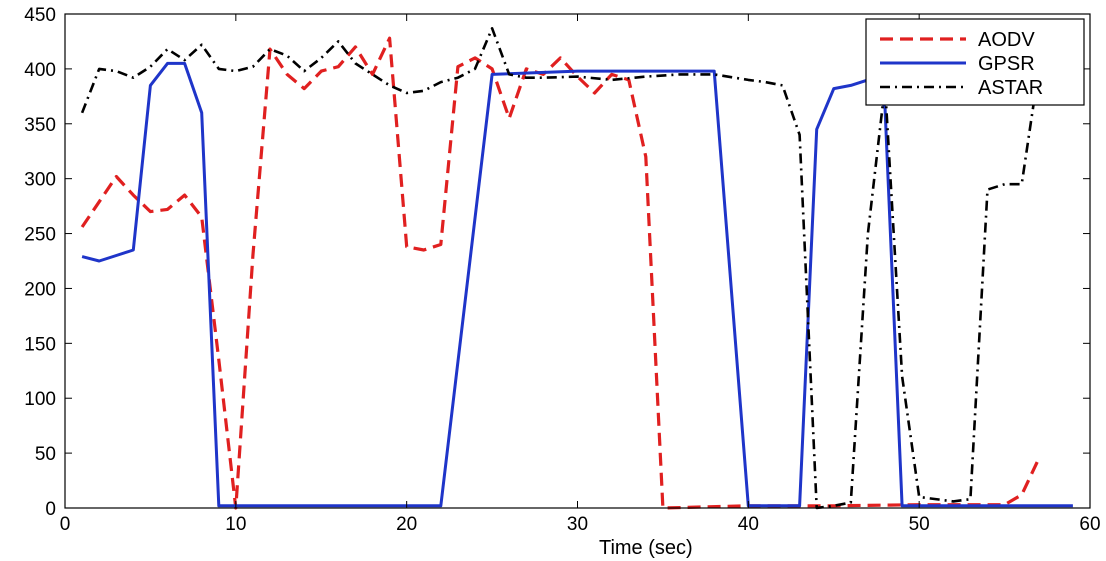 The image size is (1106, 561). What do you see at coordinates (235, 524) in the screenshot?
I see `x-tick-label: 10` at bounding box center [235, 524].